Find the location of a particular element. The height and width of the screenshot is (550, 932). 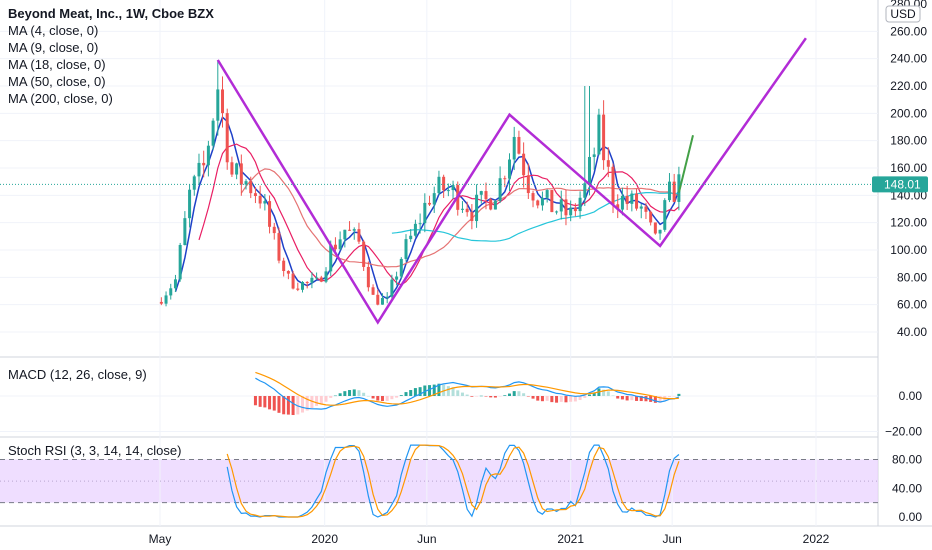

macd-pane is located at coordinates (467, 393).